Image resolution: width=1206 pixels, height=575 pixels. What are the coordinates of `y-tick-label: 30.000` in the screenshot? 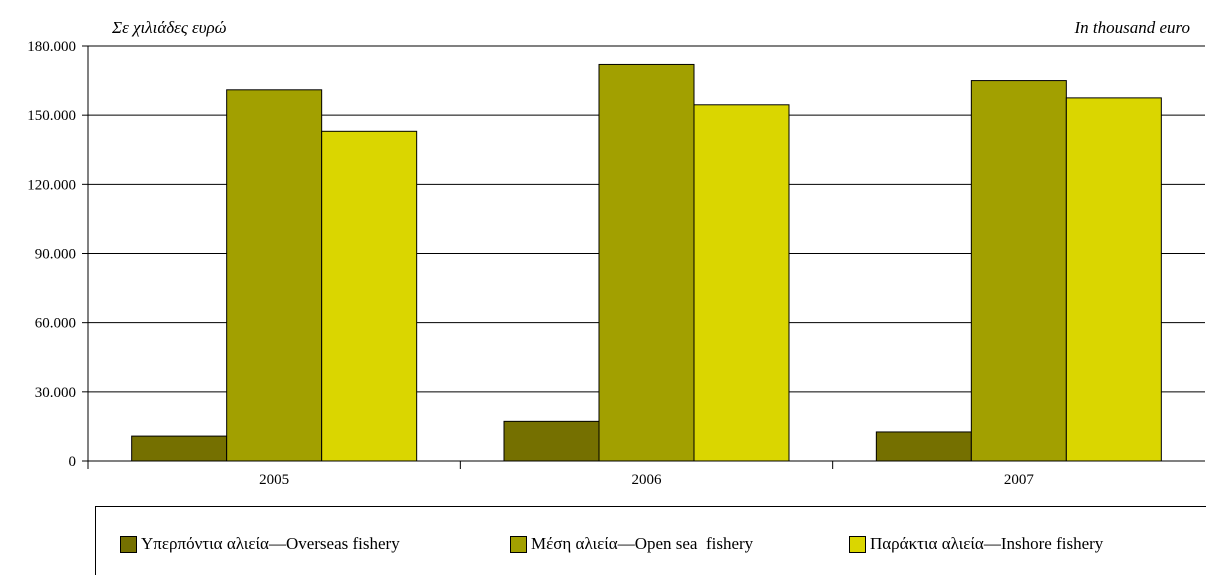 It's located at (55, 393).